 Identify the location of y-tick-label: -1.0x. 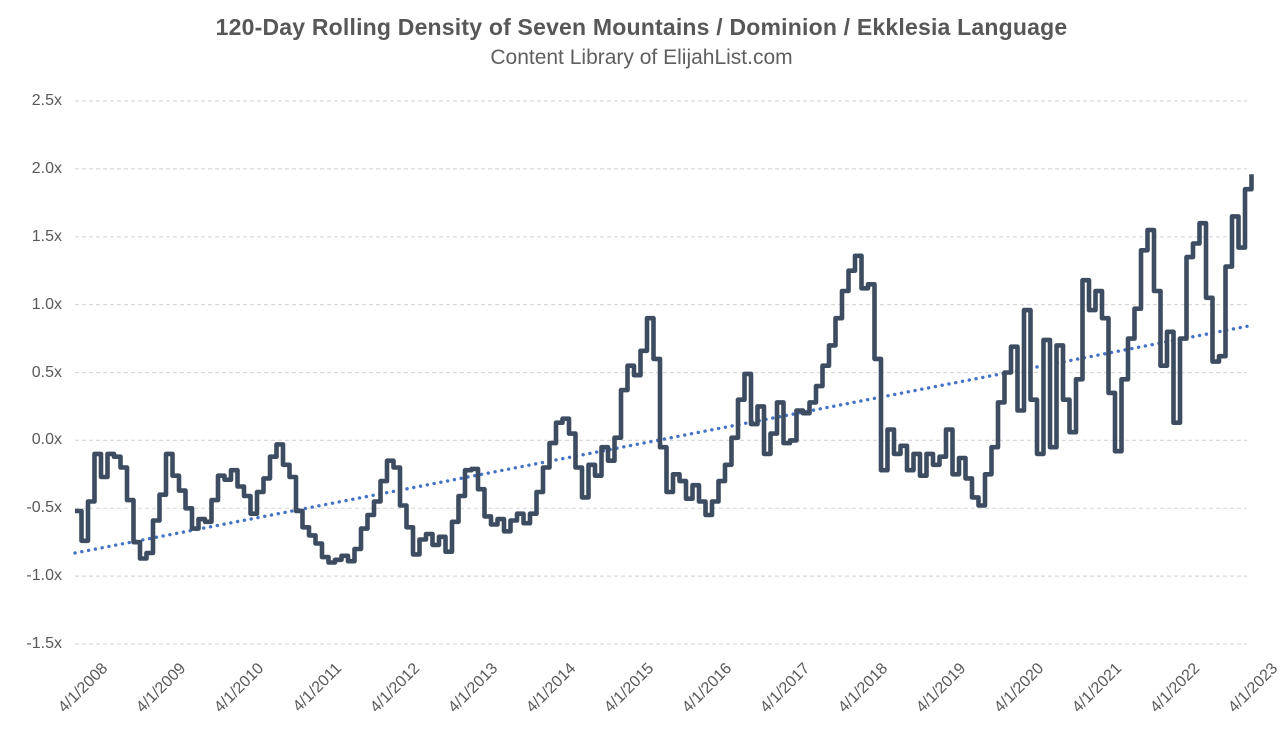
(44, 576).